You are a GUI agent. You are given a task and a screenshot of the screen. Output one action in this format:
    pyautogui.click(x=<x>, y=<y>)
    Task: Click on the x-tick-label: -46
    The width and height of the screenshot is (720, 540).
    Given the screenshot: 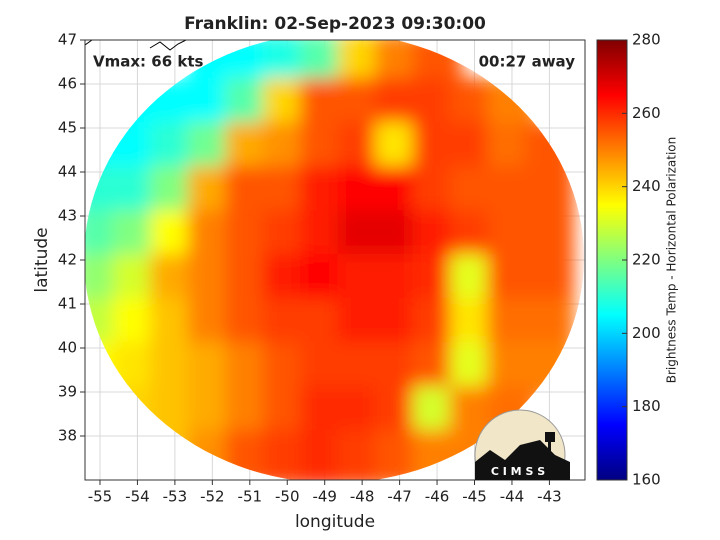 What is the action you would take?
    pyautogui.click(x=437, y=497)
    